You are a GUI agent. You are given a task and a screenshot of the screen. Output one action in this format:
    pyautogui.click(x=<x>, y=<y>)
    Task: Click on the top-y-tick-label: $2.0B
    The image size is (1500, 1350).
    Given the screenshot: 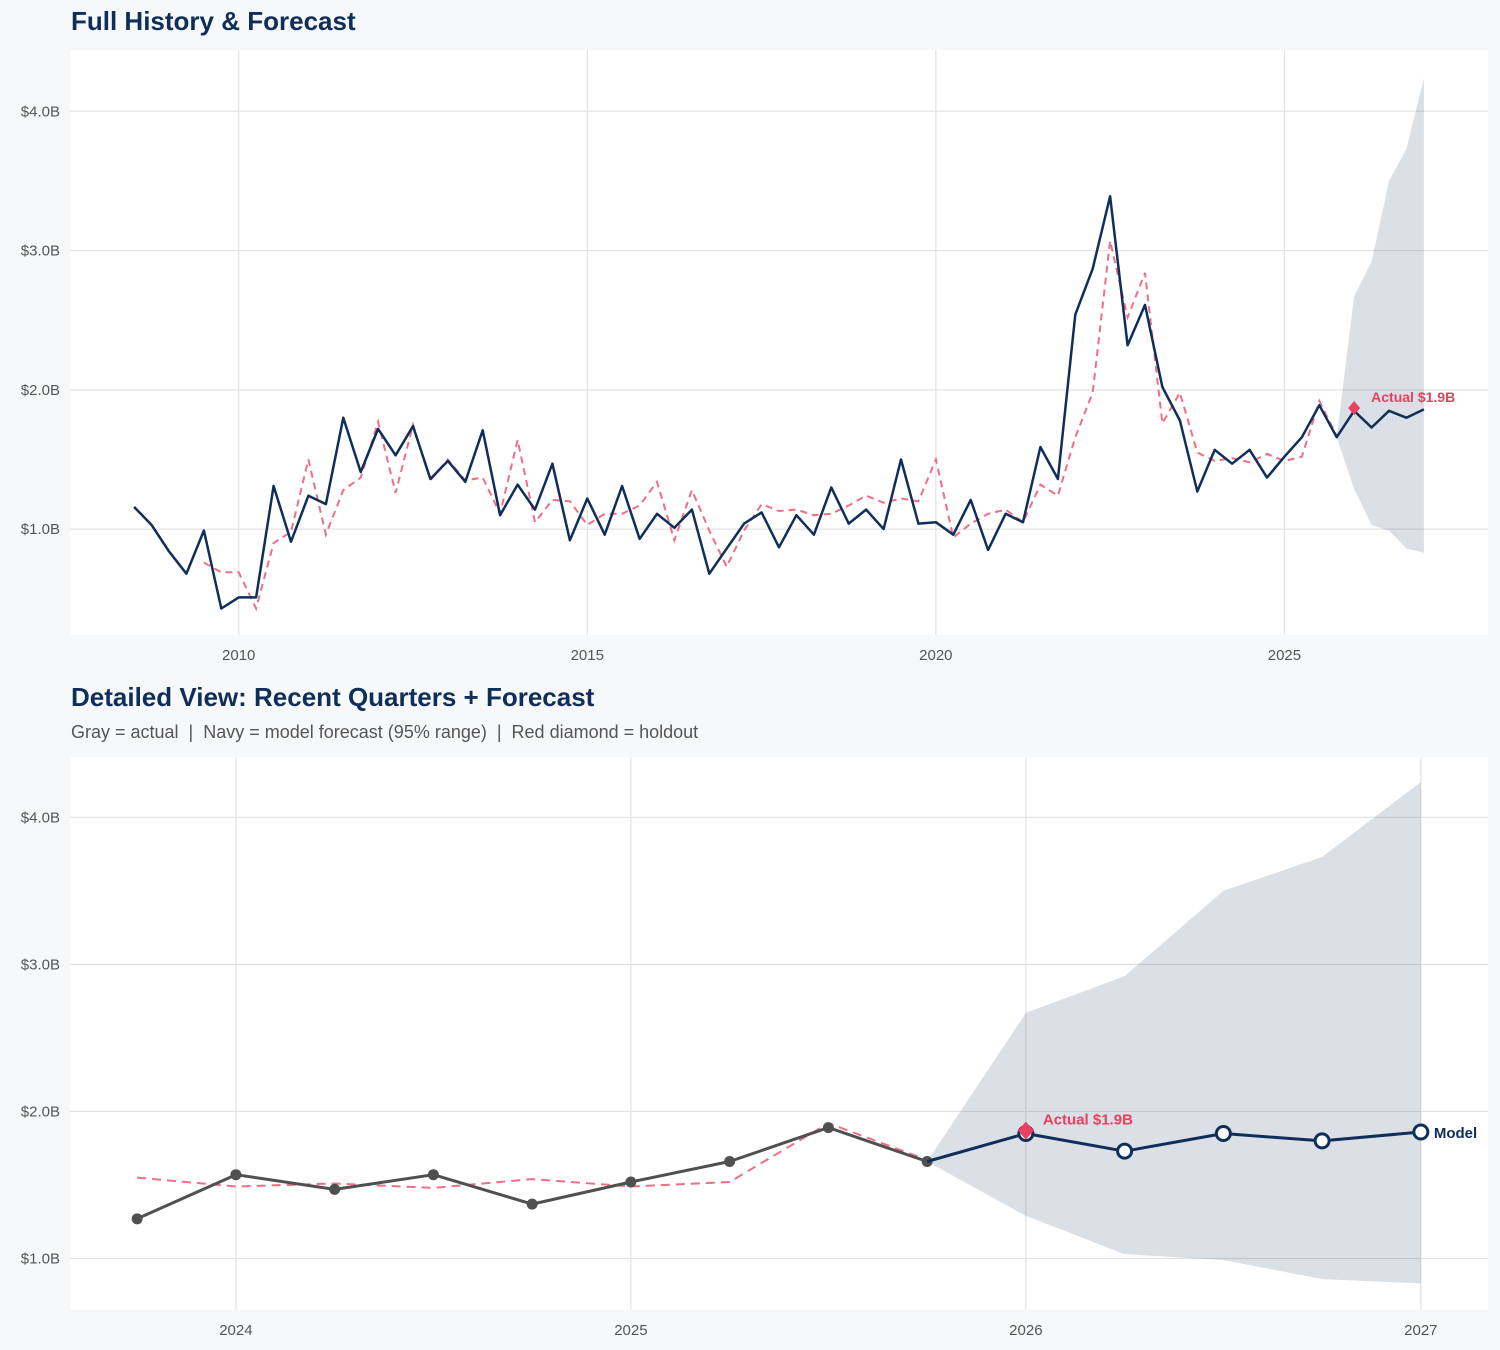 What is the action you would take?
    pyautogui.click(x=40, y=390)
    